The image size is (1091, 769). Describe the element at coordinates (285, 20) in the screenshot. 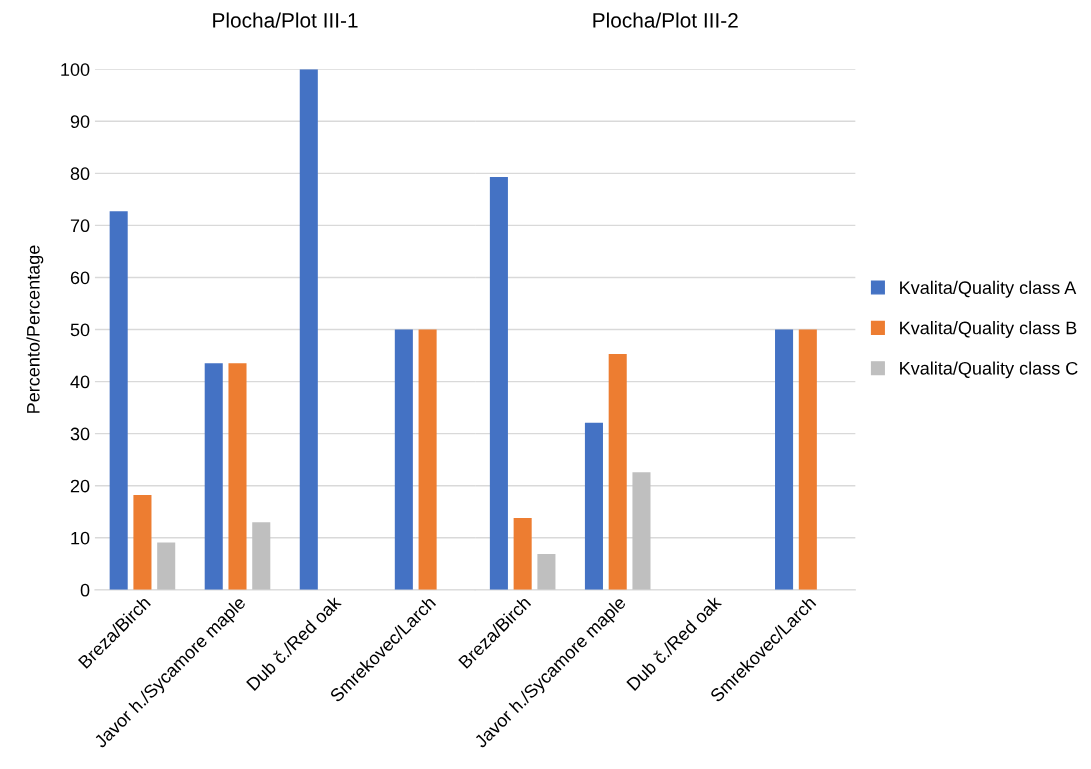

I see `chart-title: Plocha/Plot III-1` at that location.